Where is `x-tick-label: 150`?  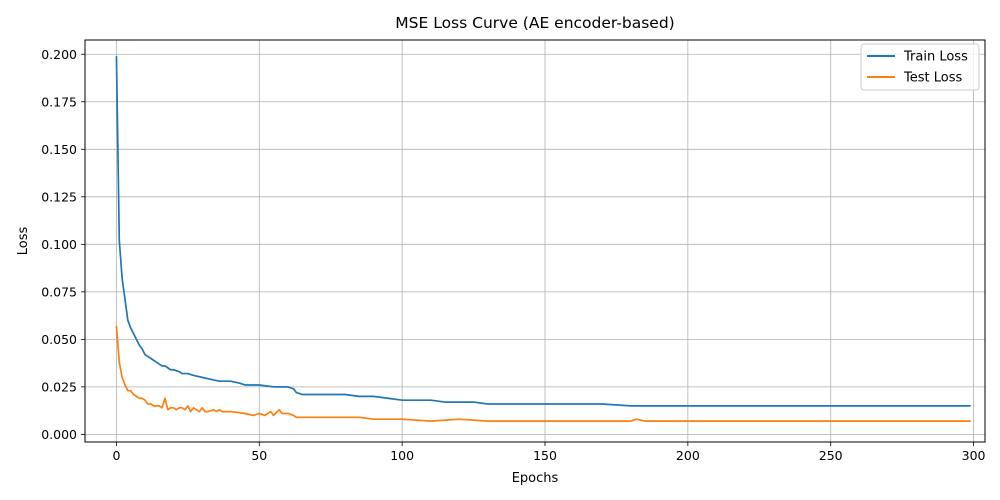
x-tick-label: 150 is located at coordinates (545, 455).